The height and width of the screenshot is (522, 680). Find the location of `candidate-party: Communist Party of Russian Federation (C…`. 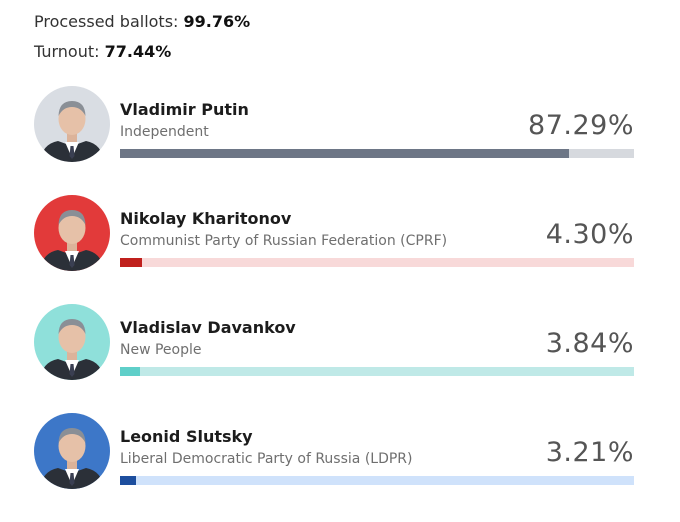

candidate-party: Communist Party of Russian Federation (C… is located at coordinates (284, 241).